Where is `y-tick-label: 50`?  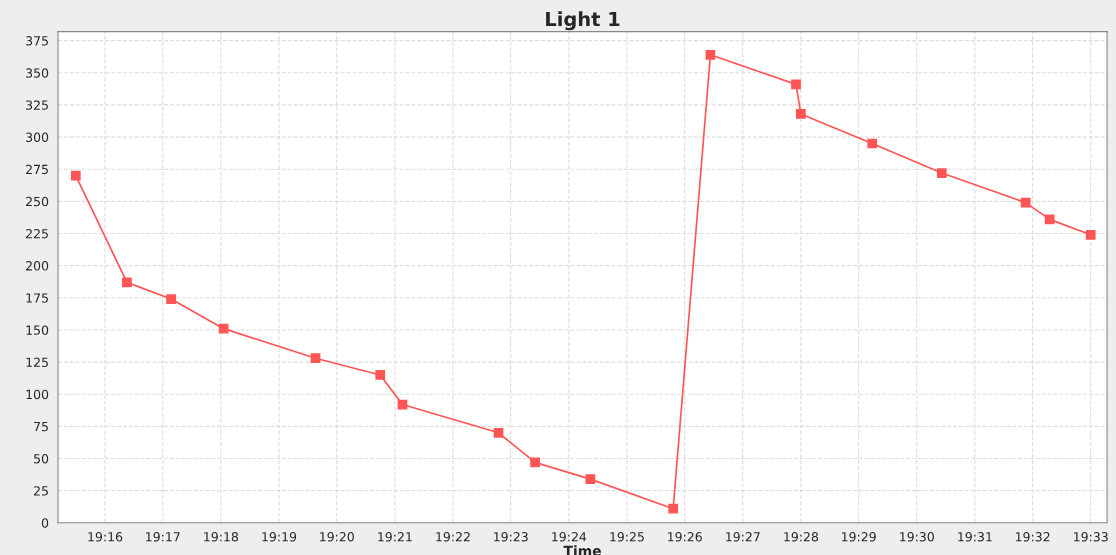 y-tick-label: 50 is located at coordinates (41, 458).